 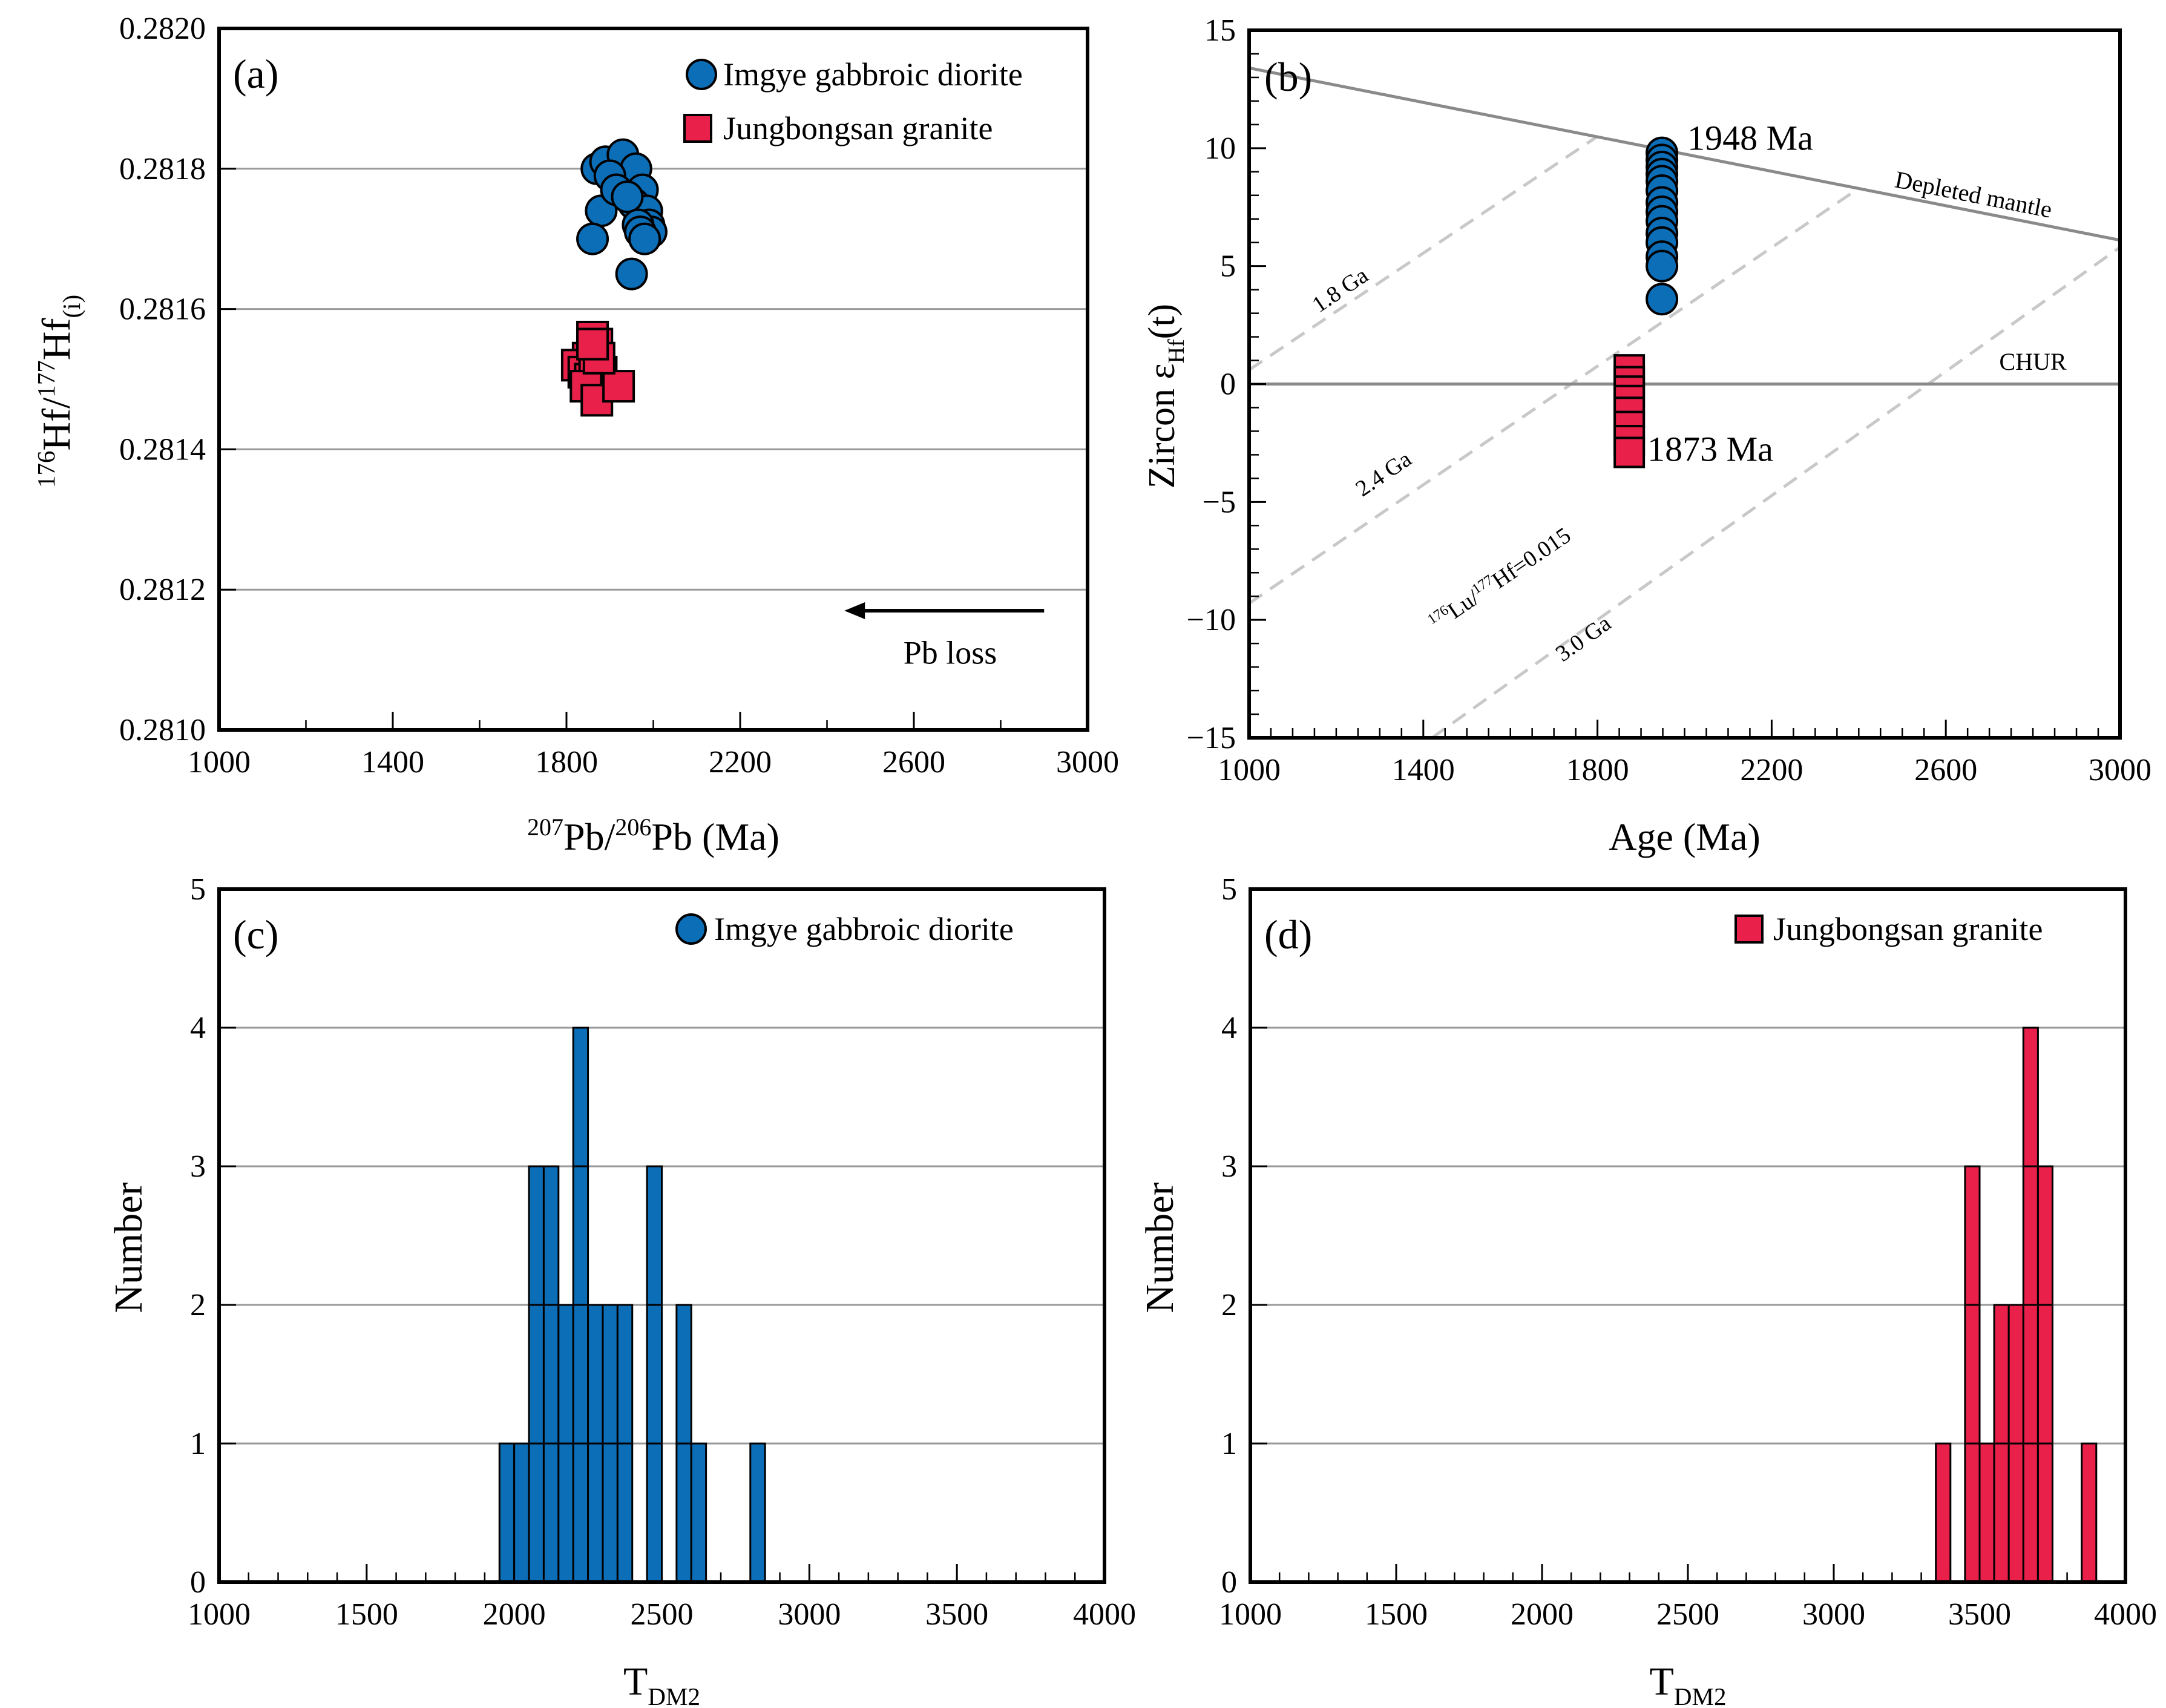 I want to click on y-tick-label: 0.2816, so click(x=163, y=309).